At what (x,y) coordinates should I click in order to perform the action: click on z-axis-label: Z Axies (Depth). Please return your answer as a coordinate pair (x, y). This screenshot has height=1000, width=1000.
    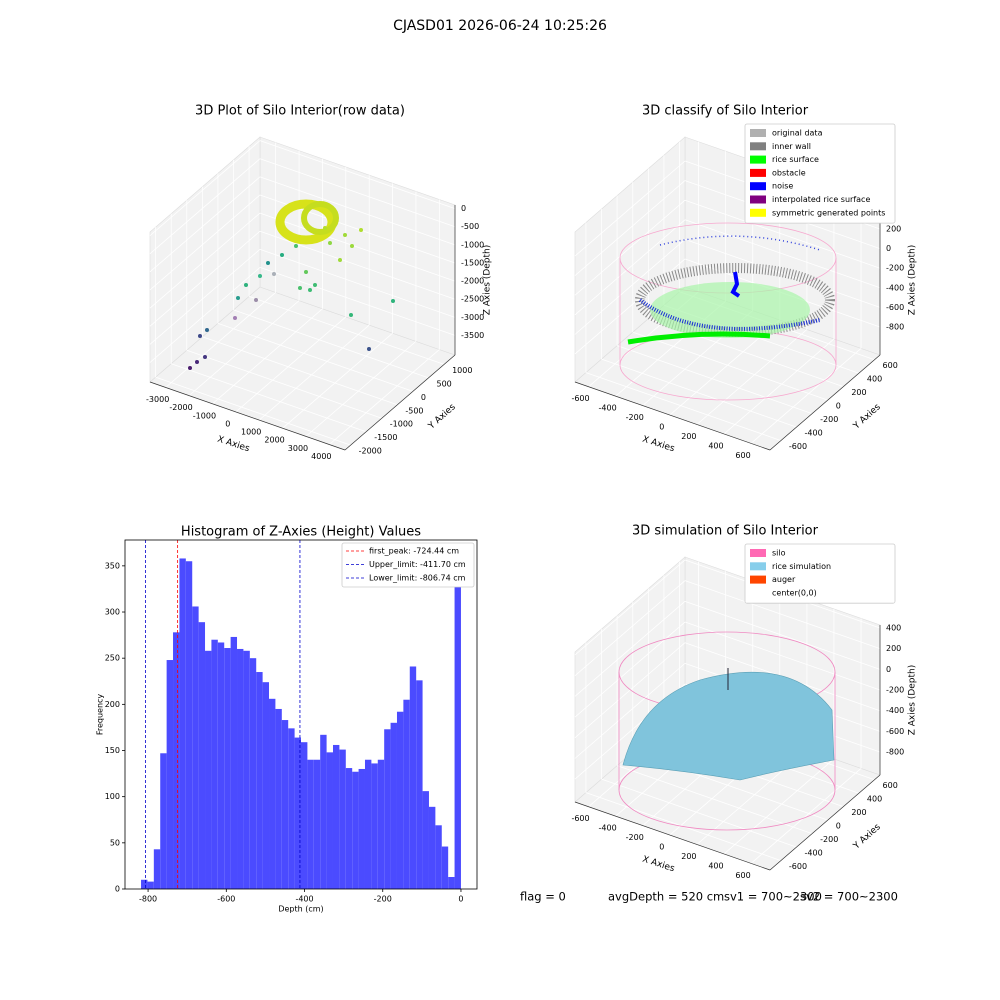
    Looking at the image, I should click on (913, 280).